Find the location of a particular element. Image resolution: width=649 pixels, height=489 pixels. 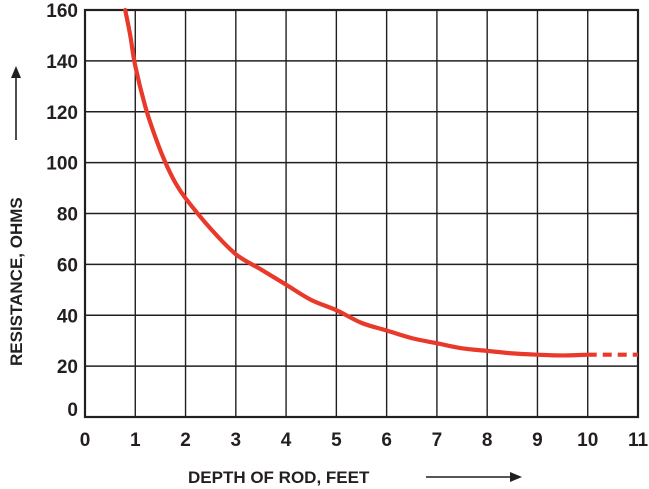

y-axis-ticks: 0 20 40 60 80 100 120 140 160 is located at coordinates (62, 211).